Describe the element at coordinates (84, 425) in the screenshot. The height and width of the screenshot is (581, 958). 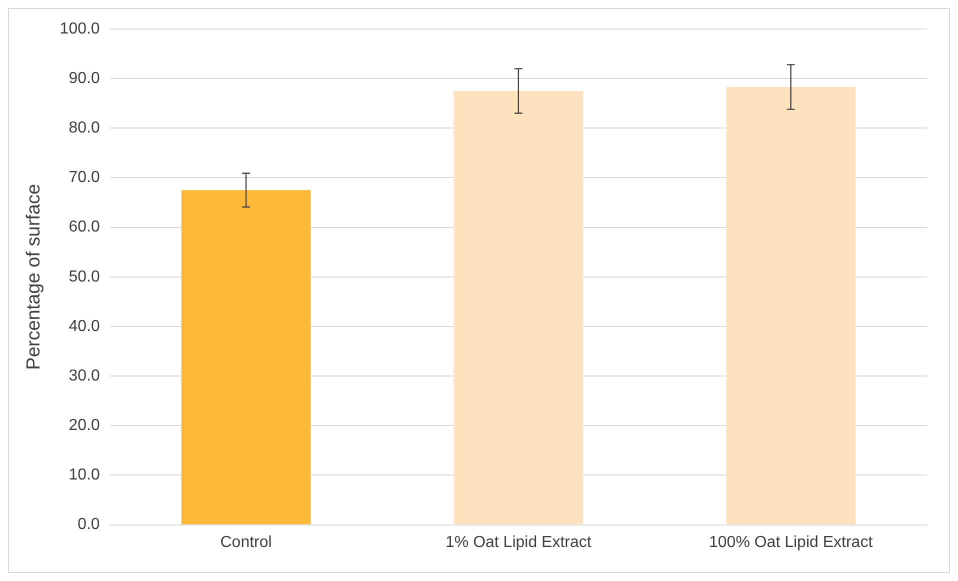
I see `y-tick-label: 20.0` at that location.